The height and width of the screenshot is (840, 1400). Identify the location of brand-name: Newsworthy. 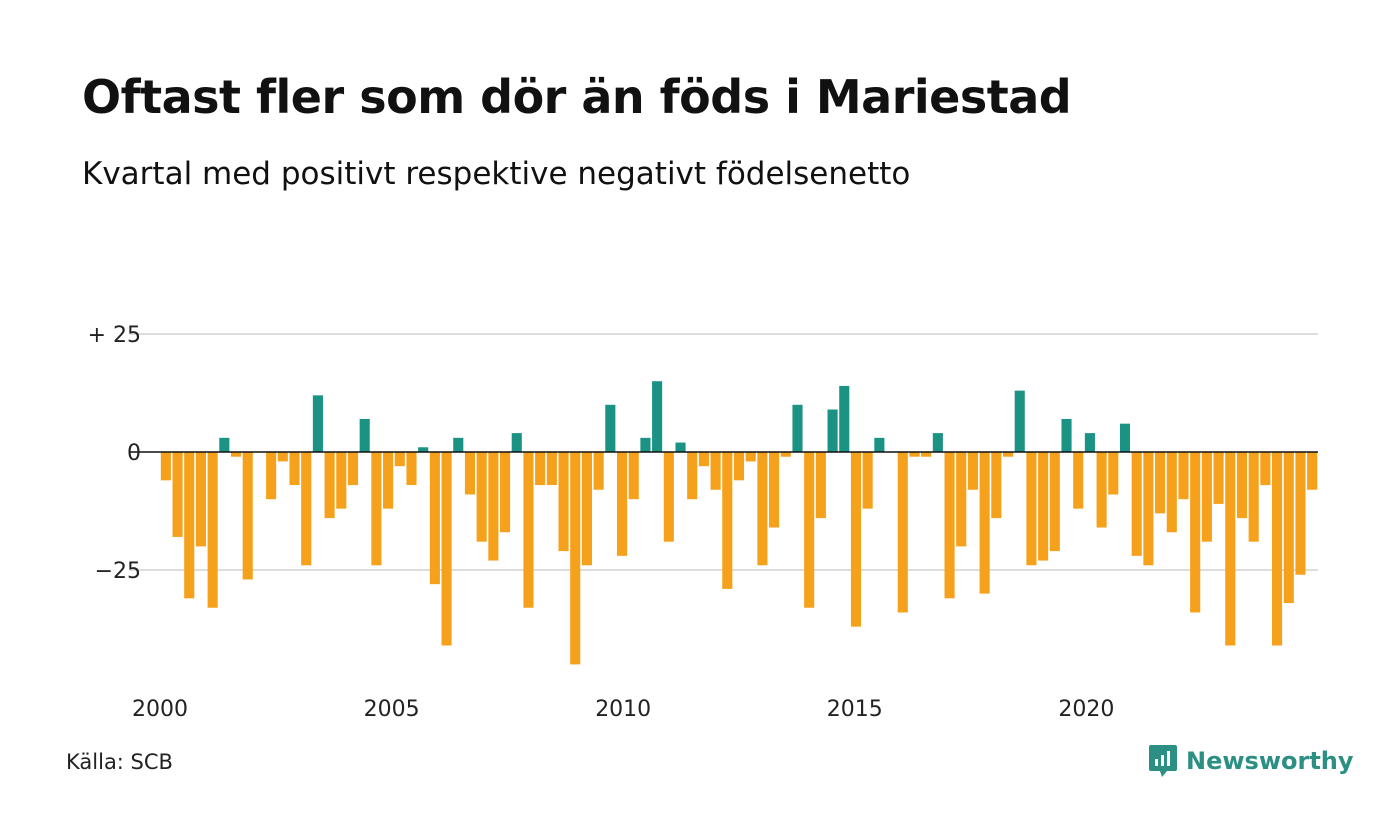
(1270, 761).